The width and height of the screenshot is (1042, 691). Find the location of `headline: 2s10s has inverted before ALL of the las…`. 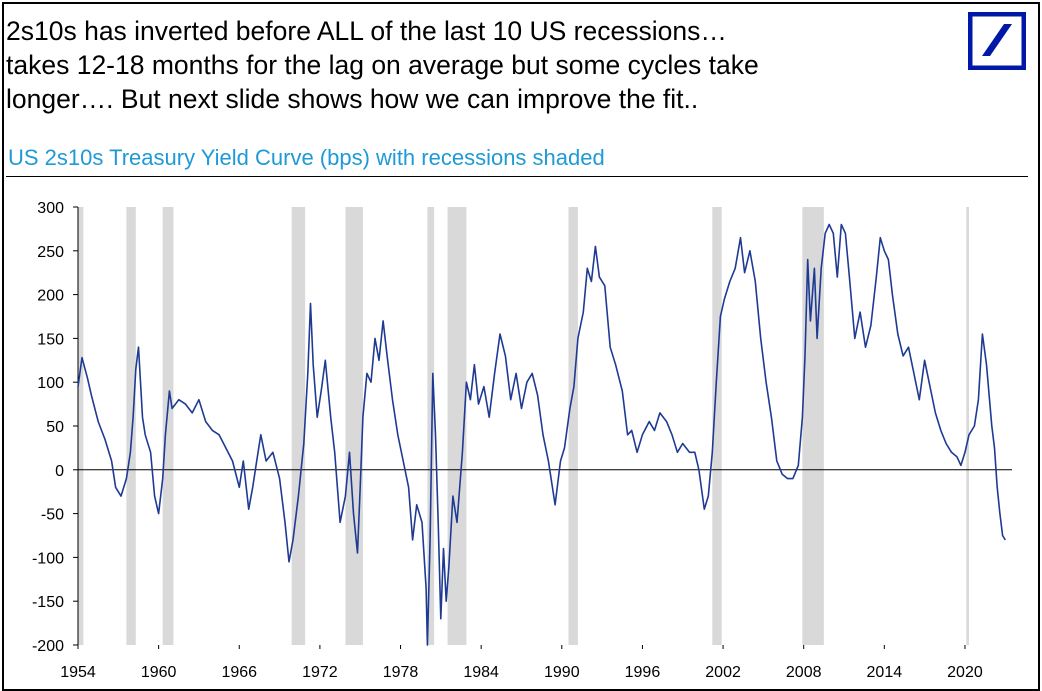

headline: 2s10s has inverted before ALL of the las… is located at coordinates (483, 65).